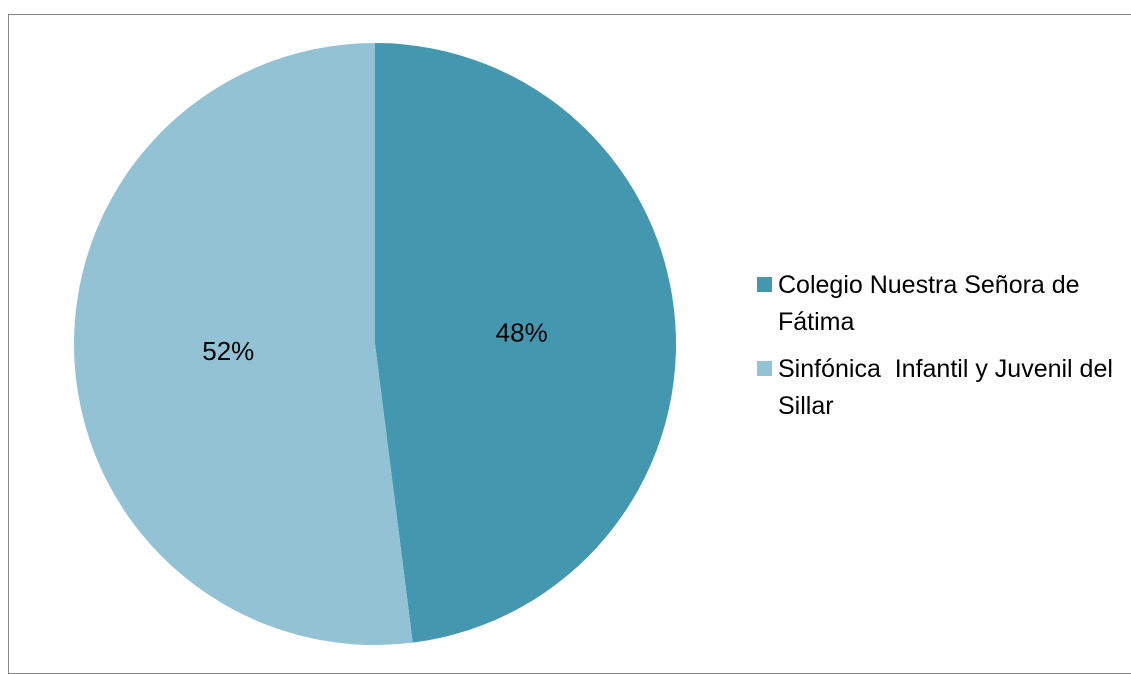 Image resolution: width=1131 pixels, height=674 pixels. I want to click on legend-entry: Colegio Nuestra Señora de Fátima, so click(937, 304).